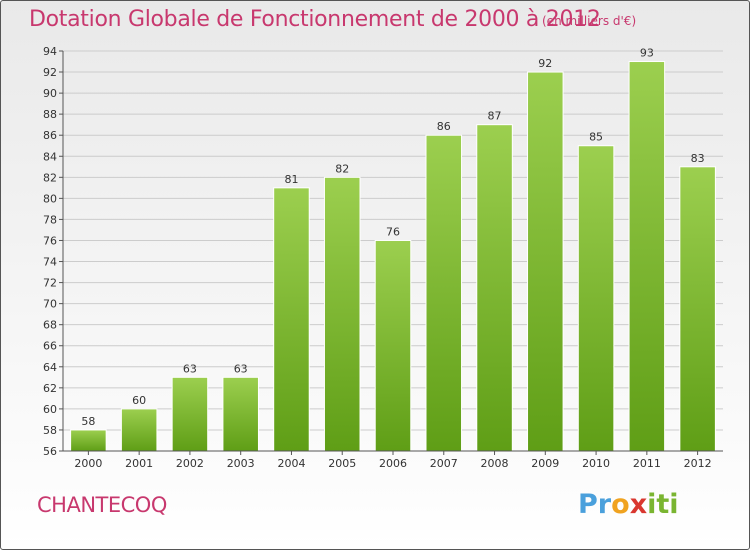 This screenshot has height=550, width=750. Describe the element at coordinates (444, 463) in the screenshot. I see `x-tick-label: 2007` at that location.